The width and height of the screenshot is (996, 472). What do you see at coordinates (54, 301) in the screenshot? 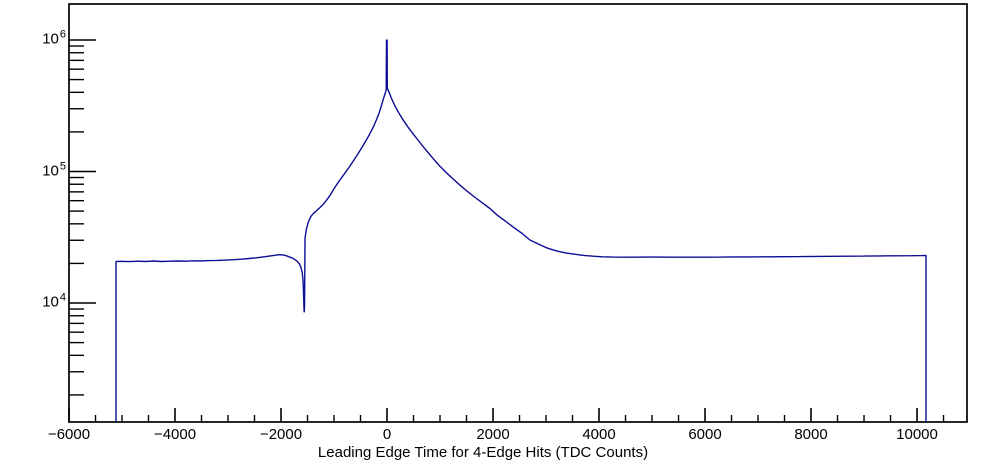
I see `y-tick-label: 10⁴` at bounding box center [54, 301].